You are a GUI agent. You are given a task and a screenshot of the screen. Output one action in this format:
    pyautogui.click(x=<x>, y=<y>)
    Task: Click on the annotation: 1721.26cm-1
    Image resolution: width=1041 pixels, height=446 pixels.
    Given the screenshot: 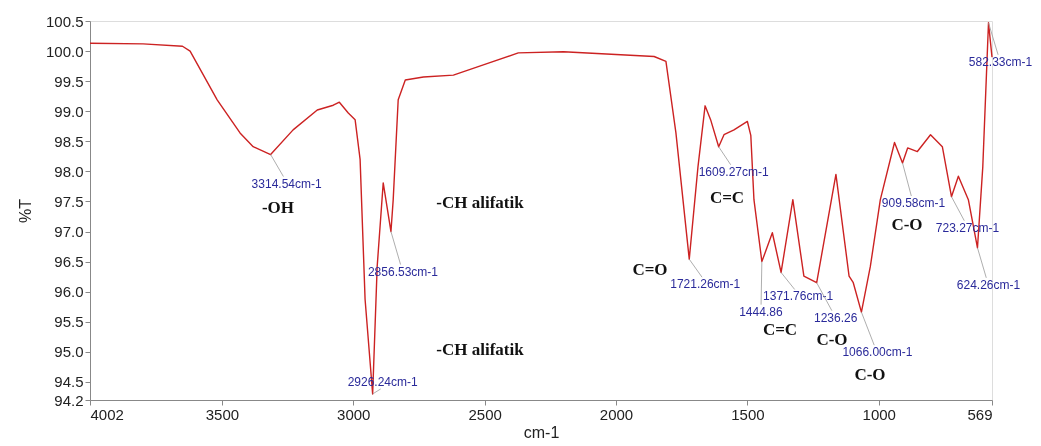 What is the action you would take?
    pyautogui.click(x=705, y=284)
    